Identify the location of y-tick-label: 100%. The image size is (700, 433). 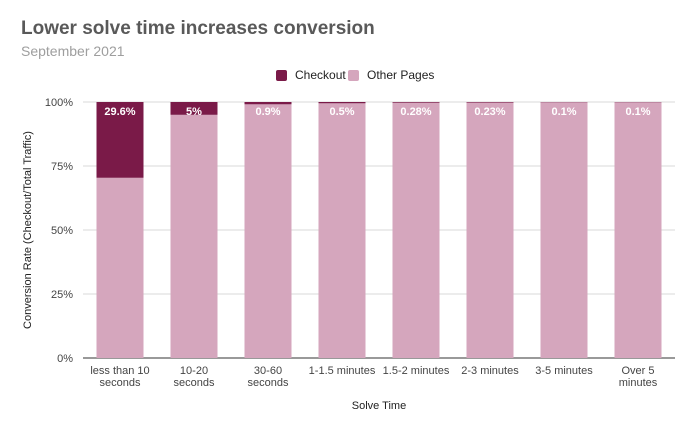
(59, 103).